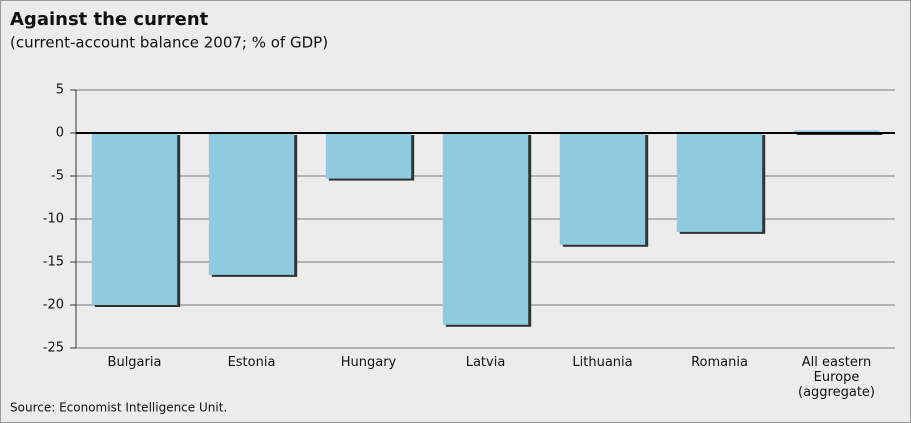 This screenshot has width=911, height=423. I want to click on y-tick-label: -15, so click(53, 262).